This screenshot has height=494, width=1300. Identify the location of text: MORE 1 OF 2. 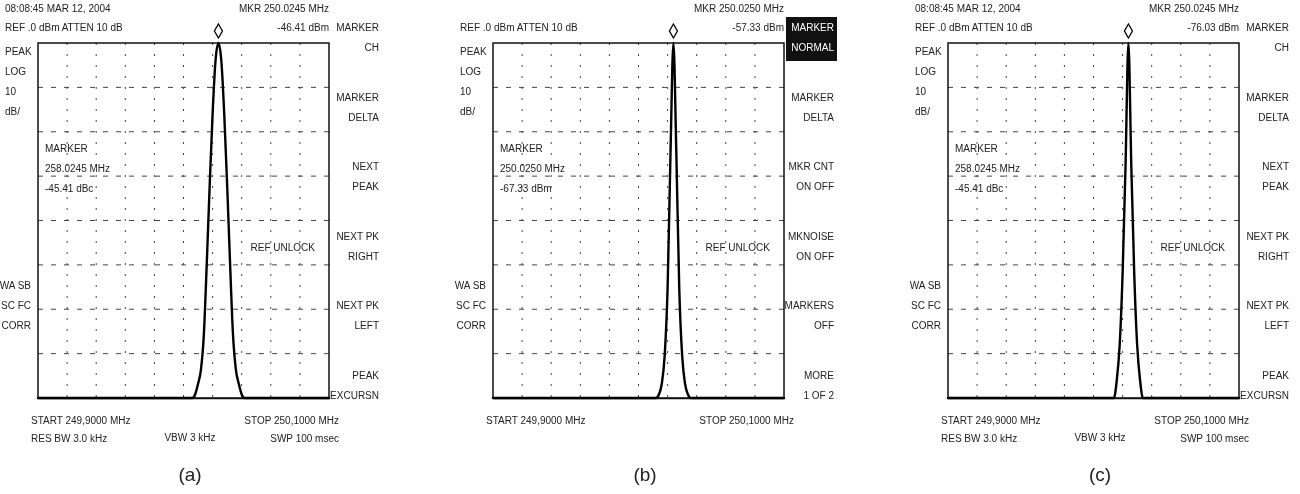
(819, 385).